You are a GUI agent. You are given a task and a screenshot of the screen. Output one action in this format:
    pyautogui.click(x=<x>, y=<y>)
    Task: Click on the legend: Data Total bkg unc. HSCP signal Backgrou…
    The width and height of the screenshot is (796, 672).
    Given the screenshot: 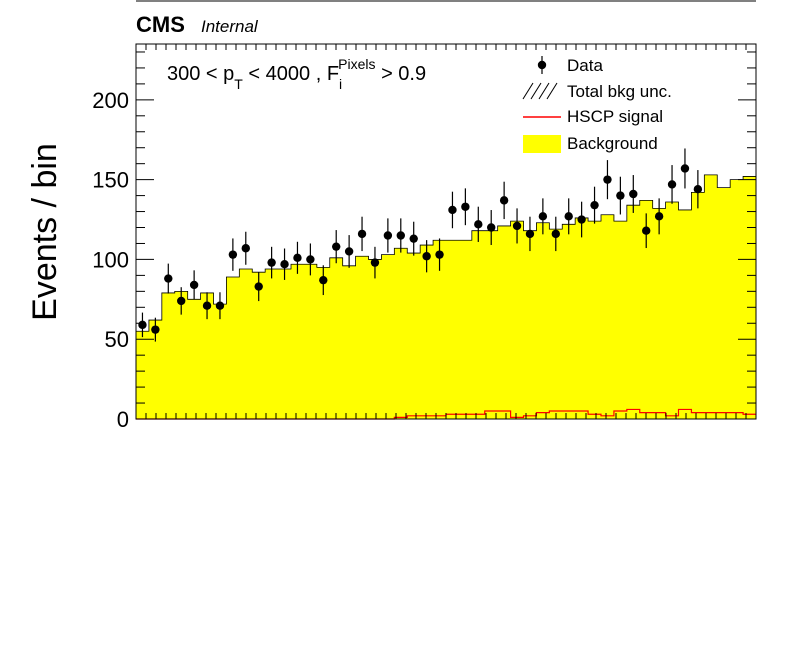 What is the action you would take?
    pyautogui.click(x=597, y=104)
    